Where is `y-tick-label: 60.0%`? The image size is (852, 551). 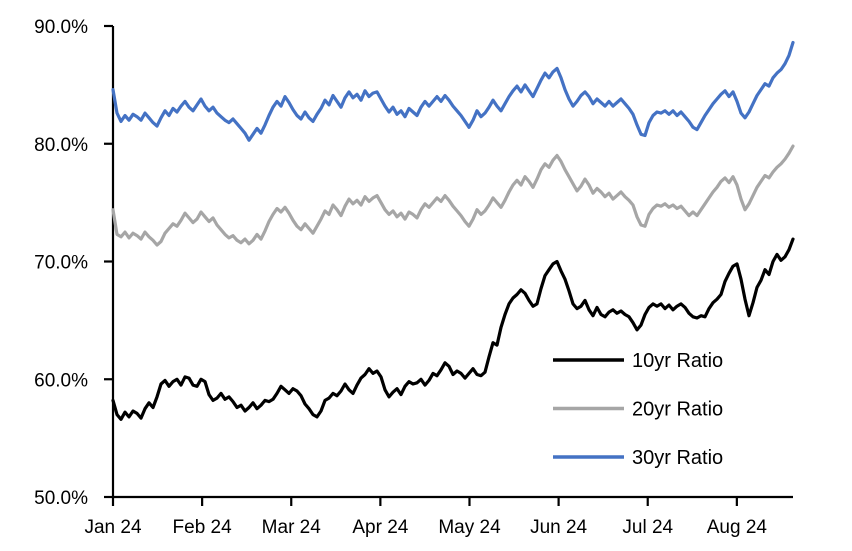
y-tick-label: 60.0% is located at coordinates (61, 380).